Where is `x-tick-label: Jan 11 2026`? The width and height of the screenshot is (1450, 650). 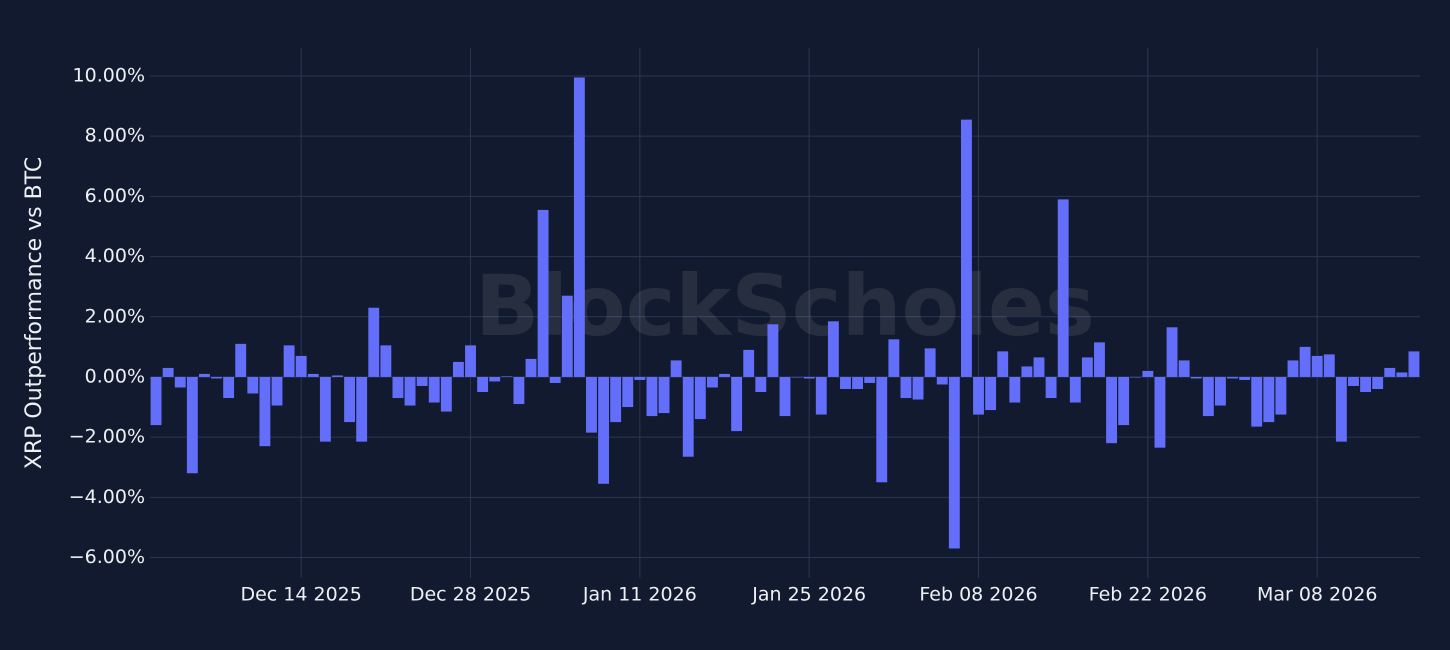 x-tick-label: Jan 11 2026 is located at coordinates (639, 595).